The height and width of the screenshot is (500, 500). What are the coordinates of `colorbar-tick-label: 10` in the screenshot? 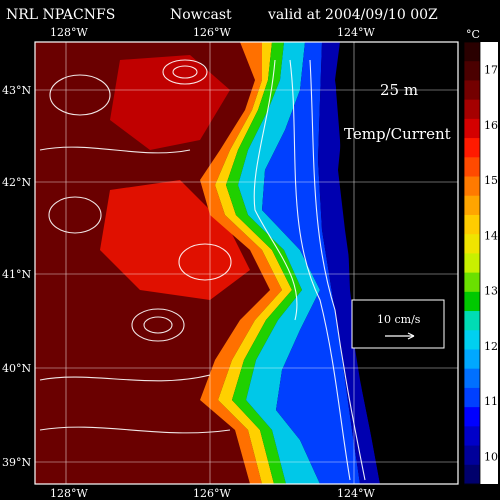 It's located at (491, 456).